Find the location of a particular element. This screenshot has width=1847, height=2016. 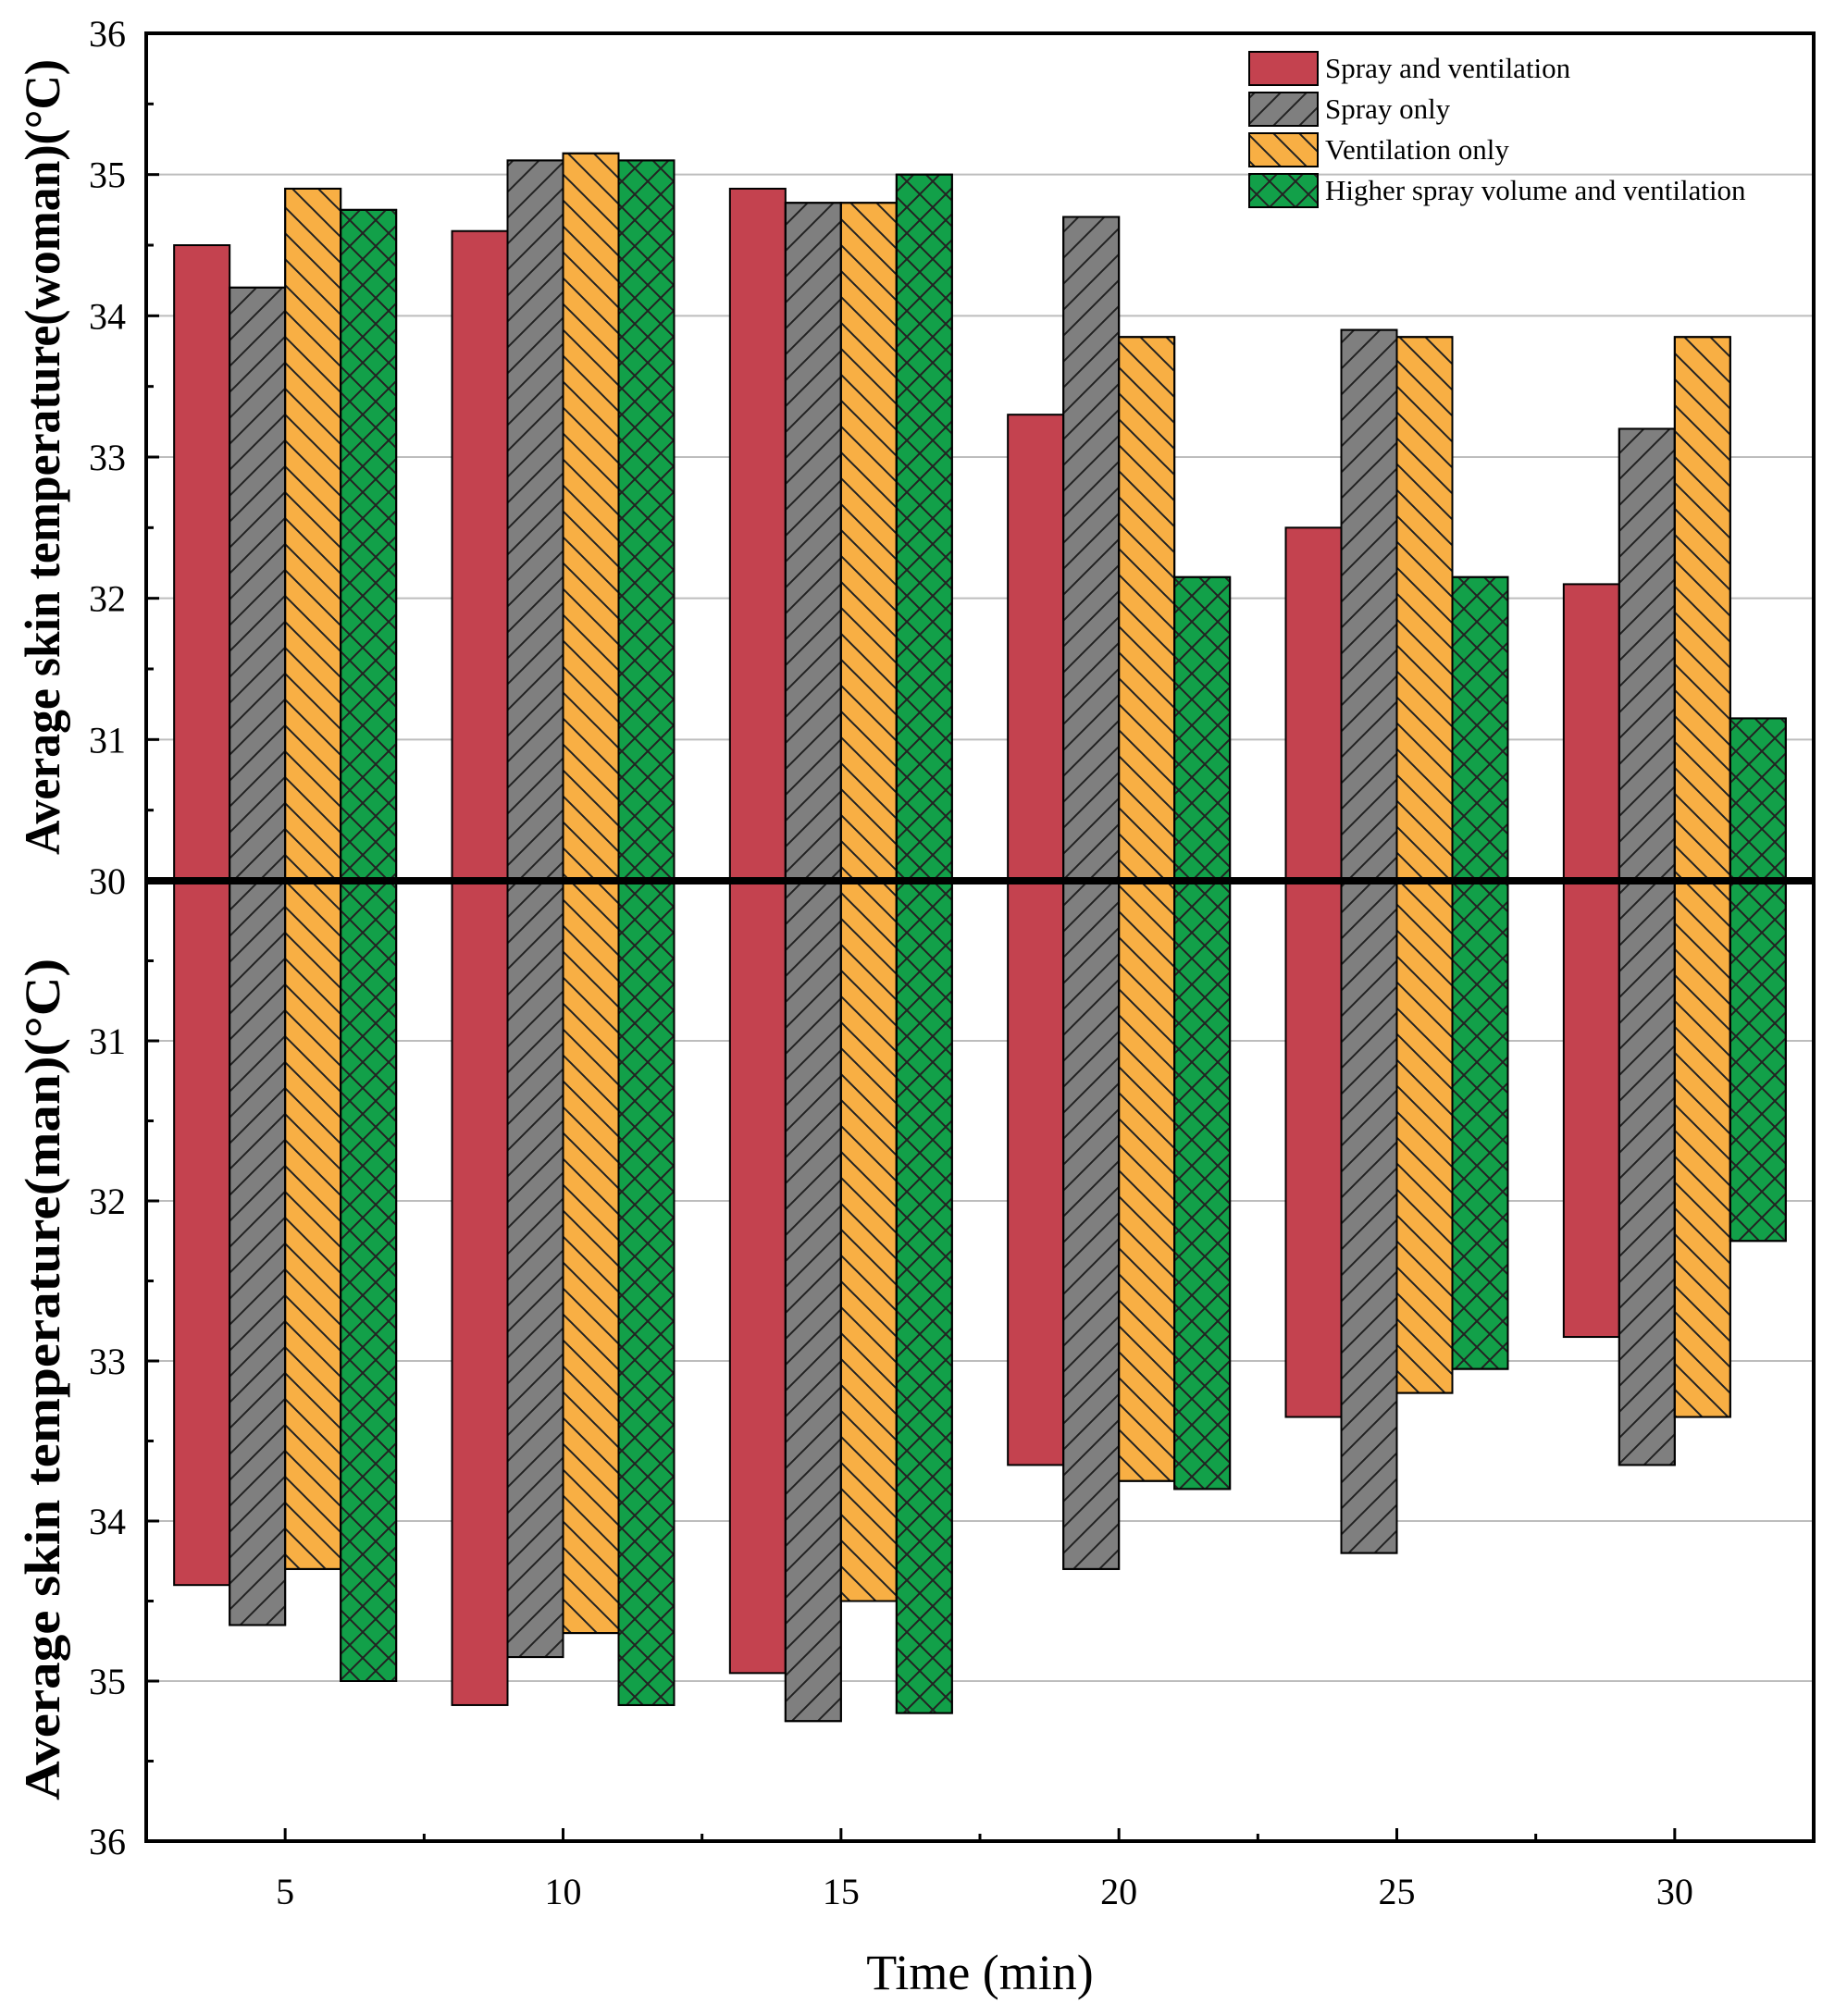

y-tick-label-man: 32 is located at coordinates (107, 1202).